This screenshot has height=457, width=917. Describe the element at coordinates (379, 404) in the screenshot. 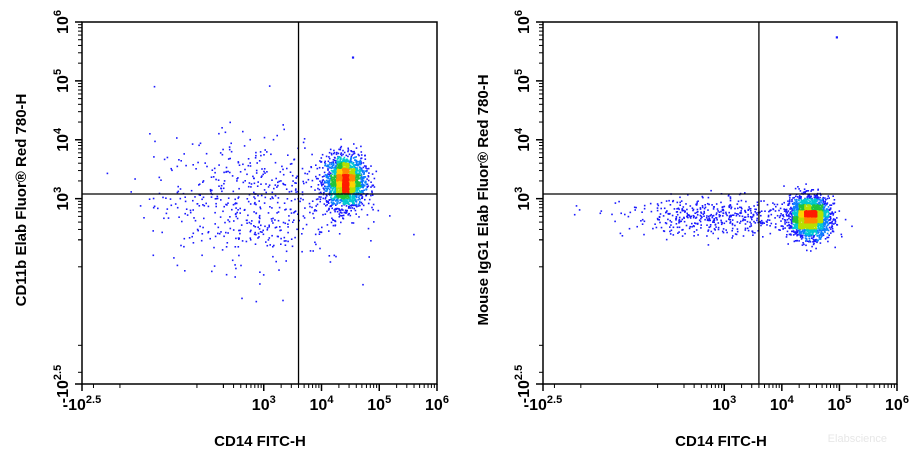

I see `x-tick-label: 105` at that location.